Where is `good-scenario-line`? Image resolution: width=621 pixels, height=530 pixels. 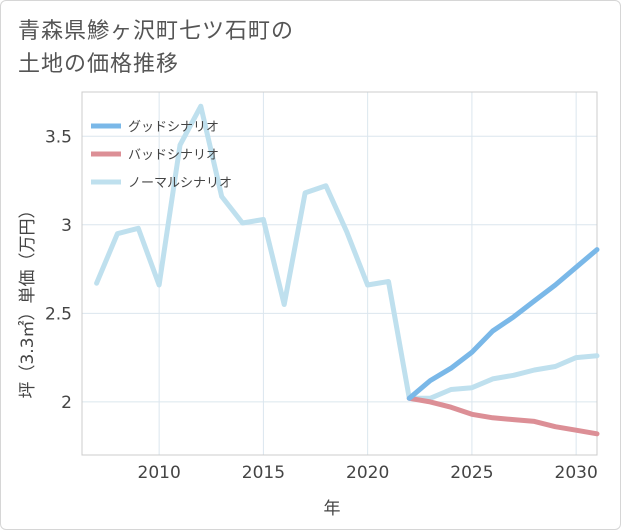 good-scenario-line is located at coordinates (503, 324).